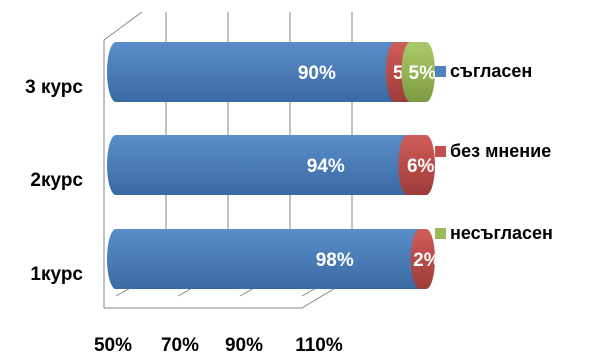  Describe the element at coordinates (500, 151) in the screenshot. I see `legend-label: без мнение` at that location.